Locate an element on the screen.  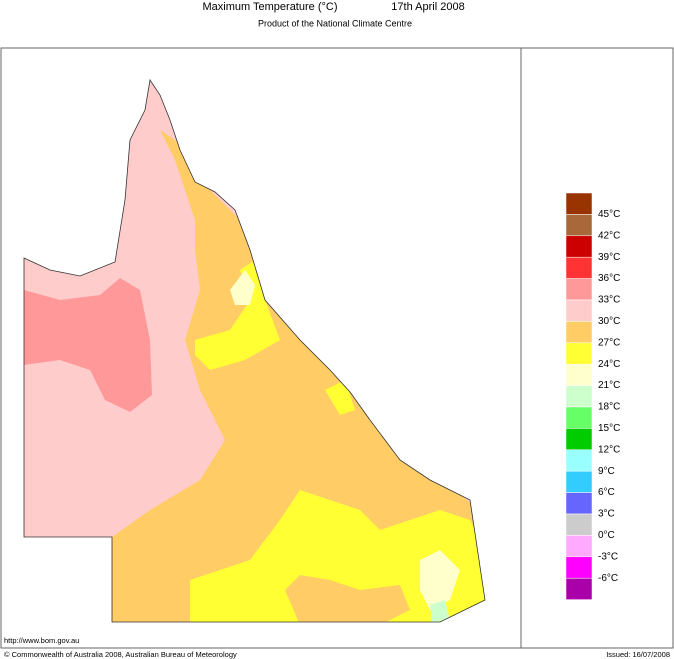
title: Maximum Temperature (°C) is located at coordinates (269, 7).